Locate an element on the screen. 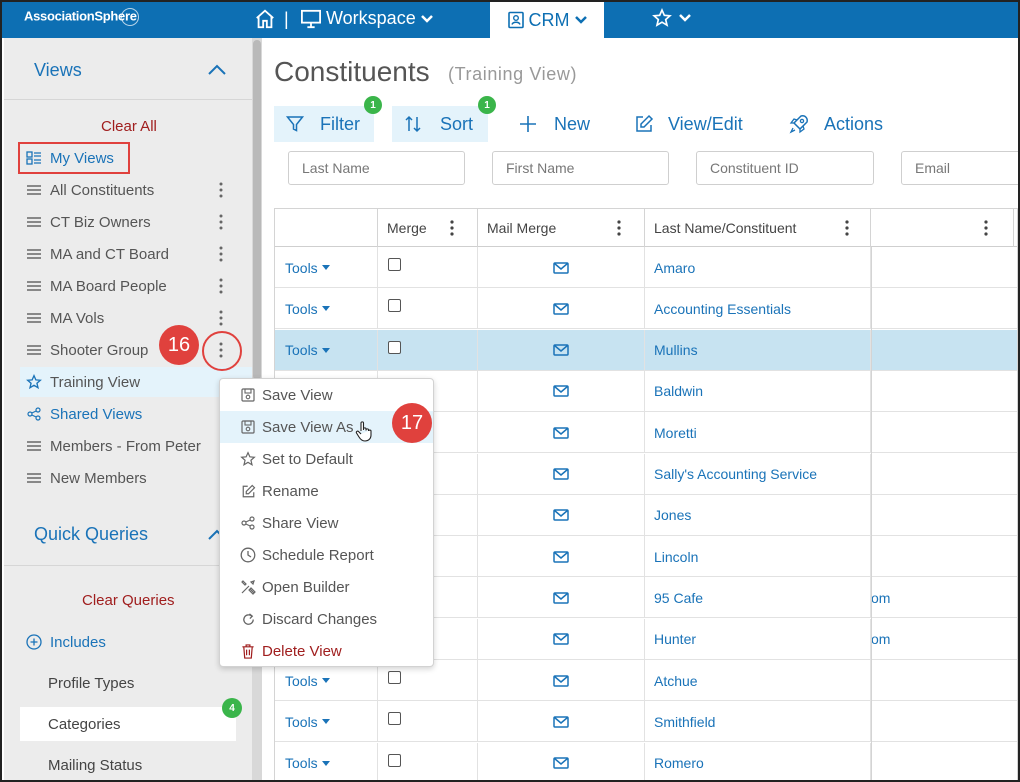 This screenshot has height=782, width=1020. column-header-extra is located at coordinates (942, 228).